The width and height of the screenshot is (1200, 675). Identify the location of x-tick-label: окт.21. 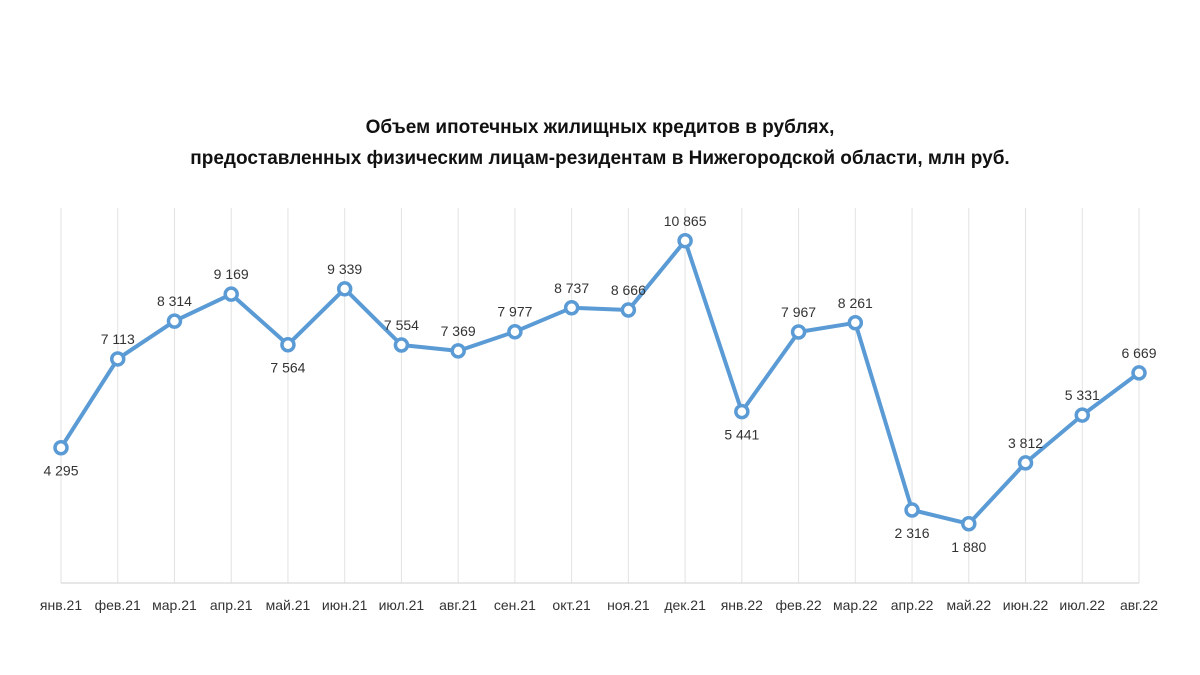
(571, 605).